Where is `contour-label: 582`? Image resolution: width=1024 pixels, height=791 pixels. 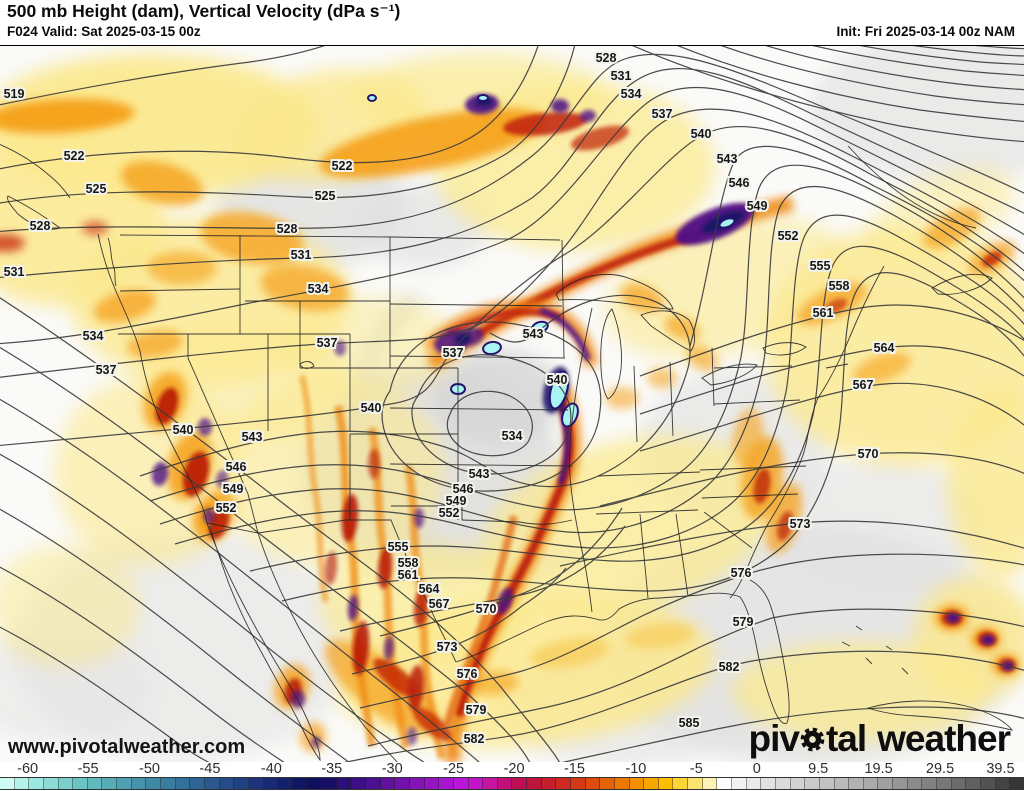
contour-label: 582 is located at coordinates (474, 739).